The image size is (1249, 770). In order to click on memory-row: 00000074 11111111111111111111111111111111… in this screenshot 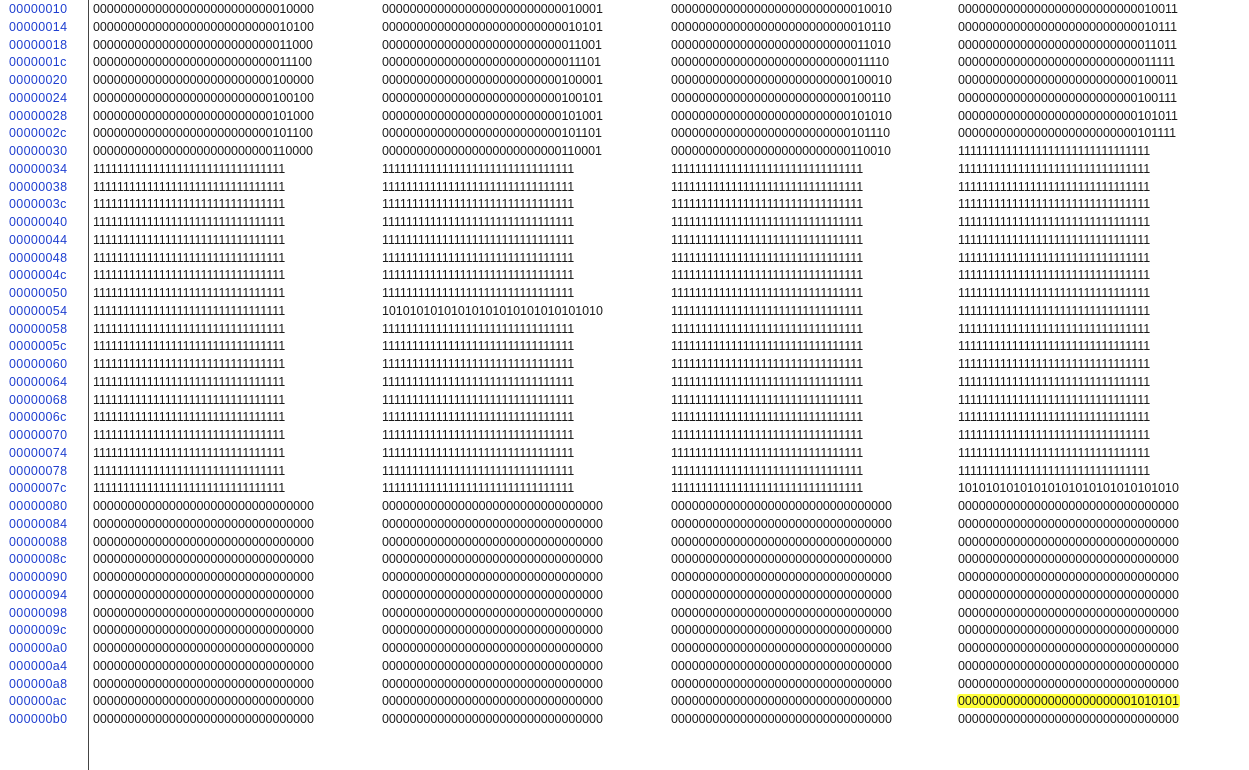, I will do `click(624, 453)`.